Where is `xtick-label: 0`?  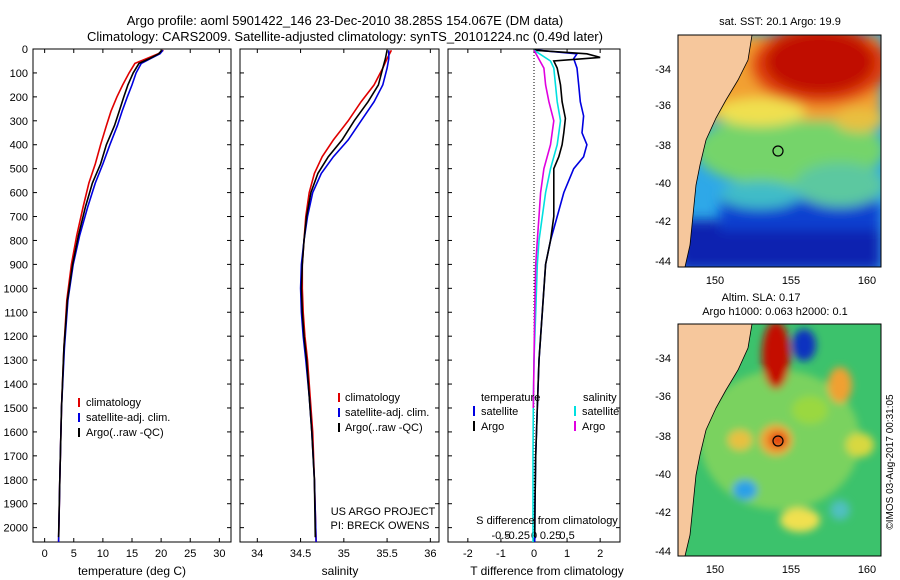 xtick-label: 0 is located at coordinates (534, 554).